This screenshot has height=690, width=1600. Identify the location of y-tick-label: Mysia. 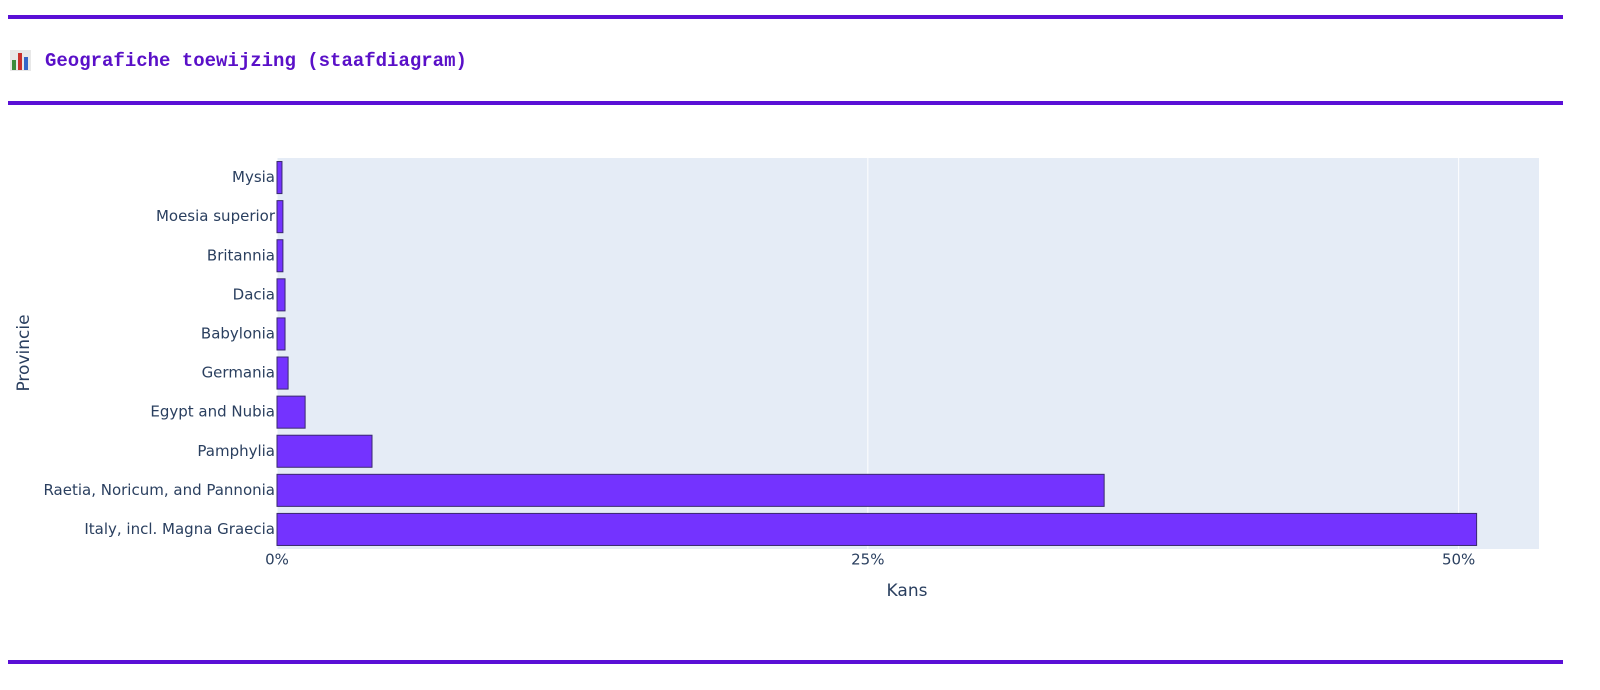
(253, 177).